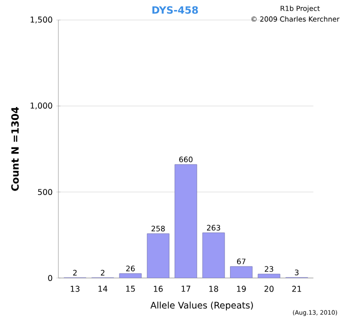 The image size is (350, 320). I want to click on x-tick-label: 18, so click(213, 289).